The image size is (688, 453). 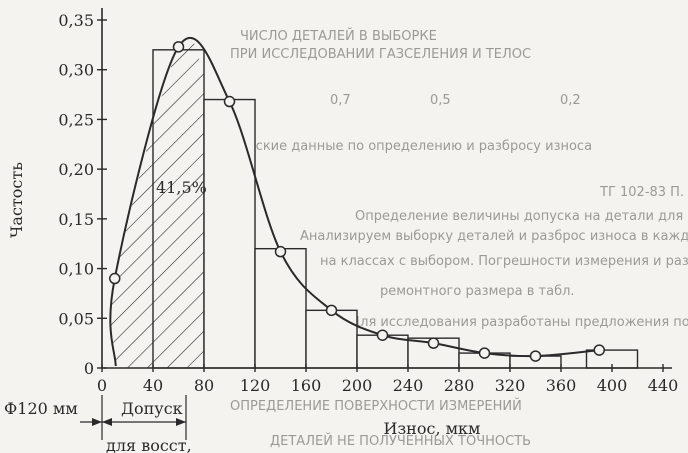 What do you see at coordinates (663, 385) in the screenshot?
I see `x-tick-label: 440` at bounding box center [663, 385].